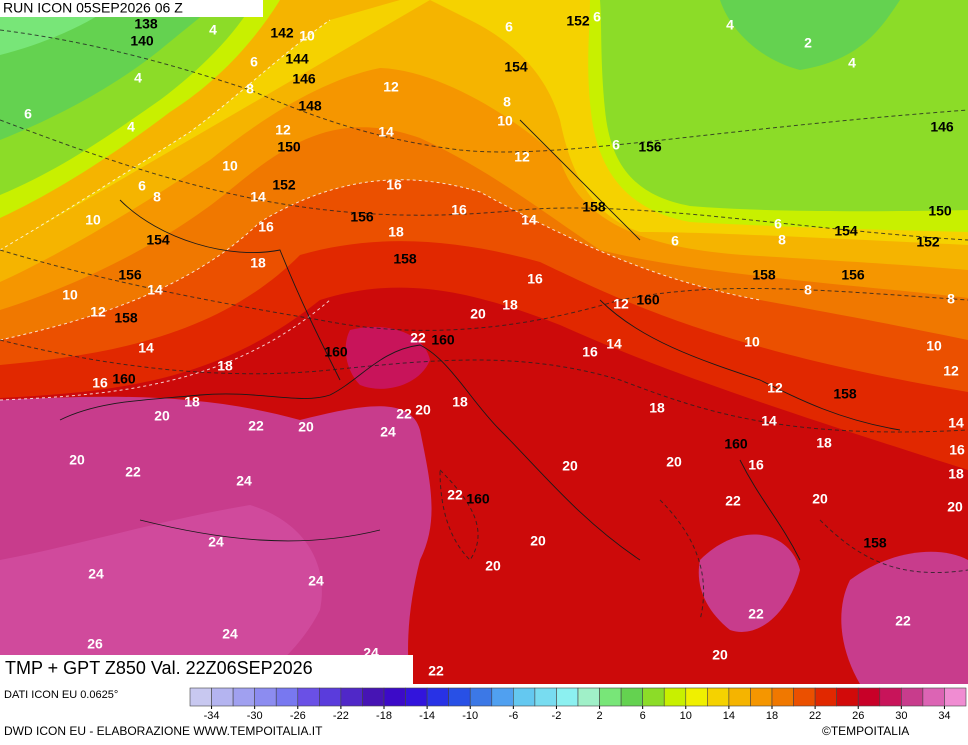  I want to click on copyright-label: ©TEMPOITALIA, so click(865, 731).